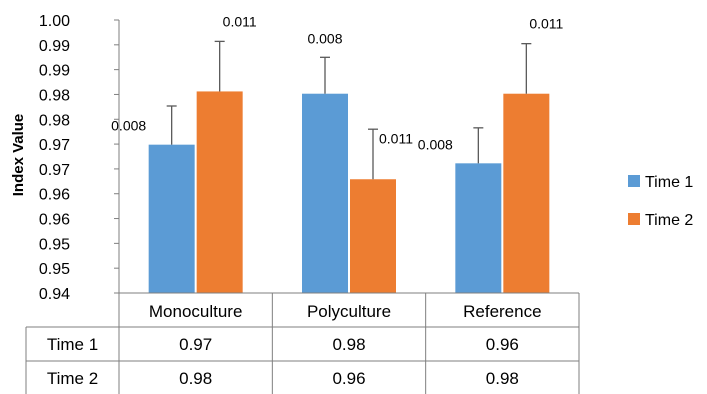  What do you see at coordinates (669, 182) in the screenshot?
I see `legend-label: Time 1` at bounding box center [669, 182].